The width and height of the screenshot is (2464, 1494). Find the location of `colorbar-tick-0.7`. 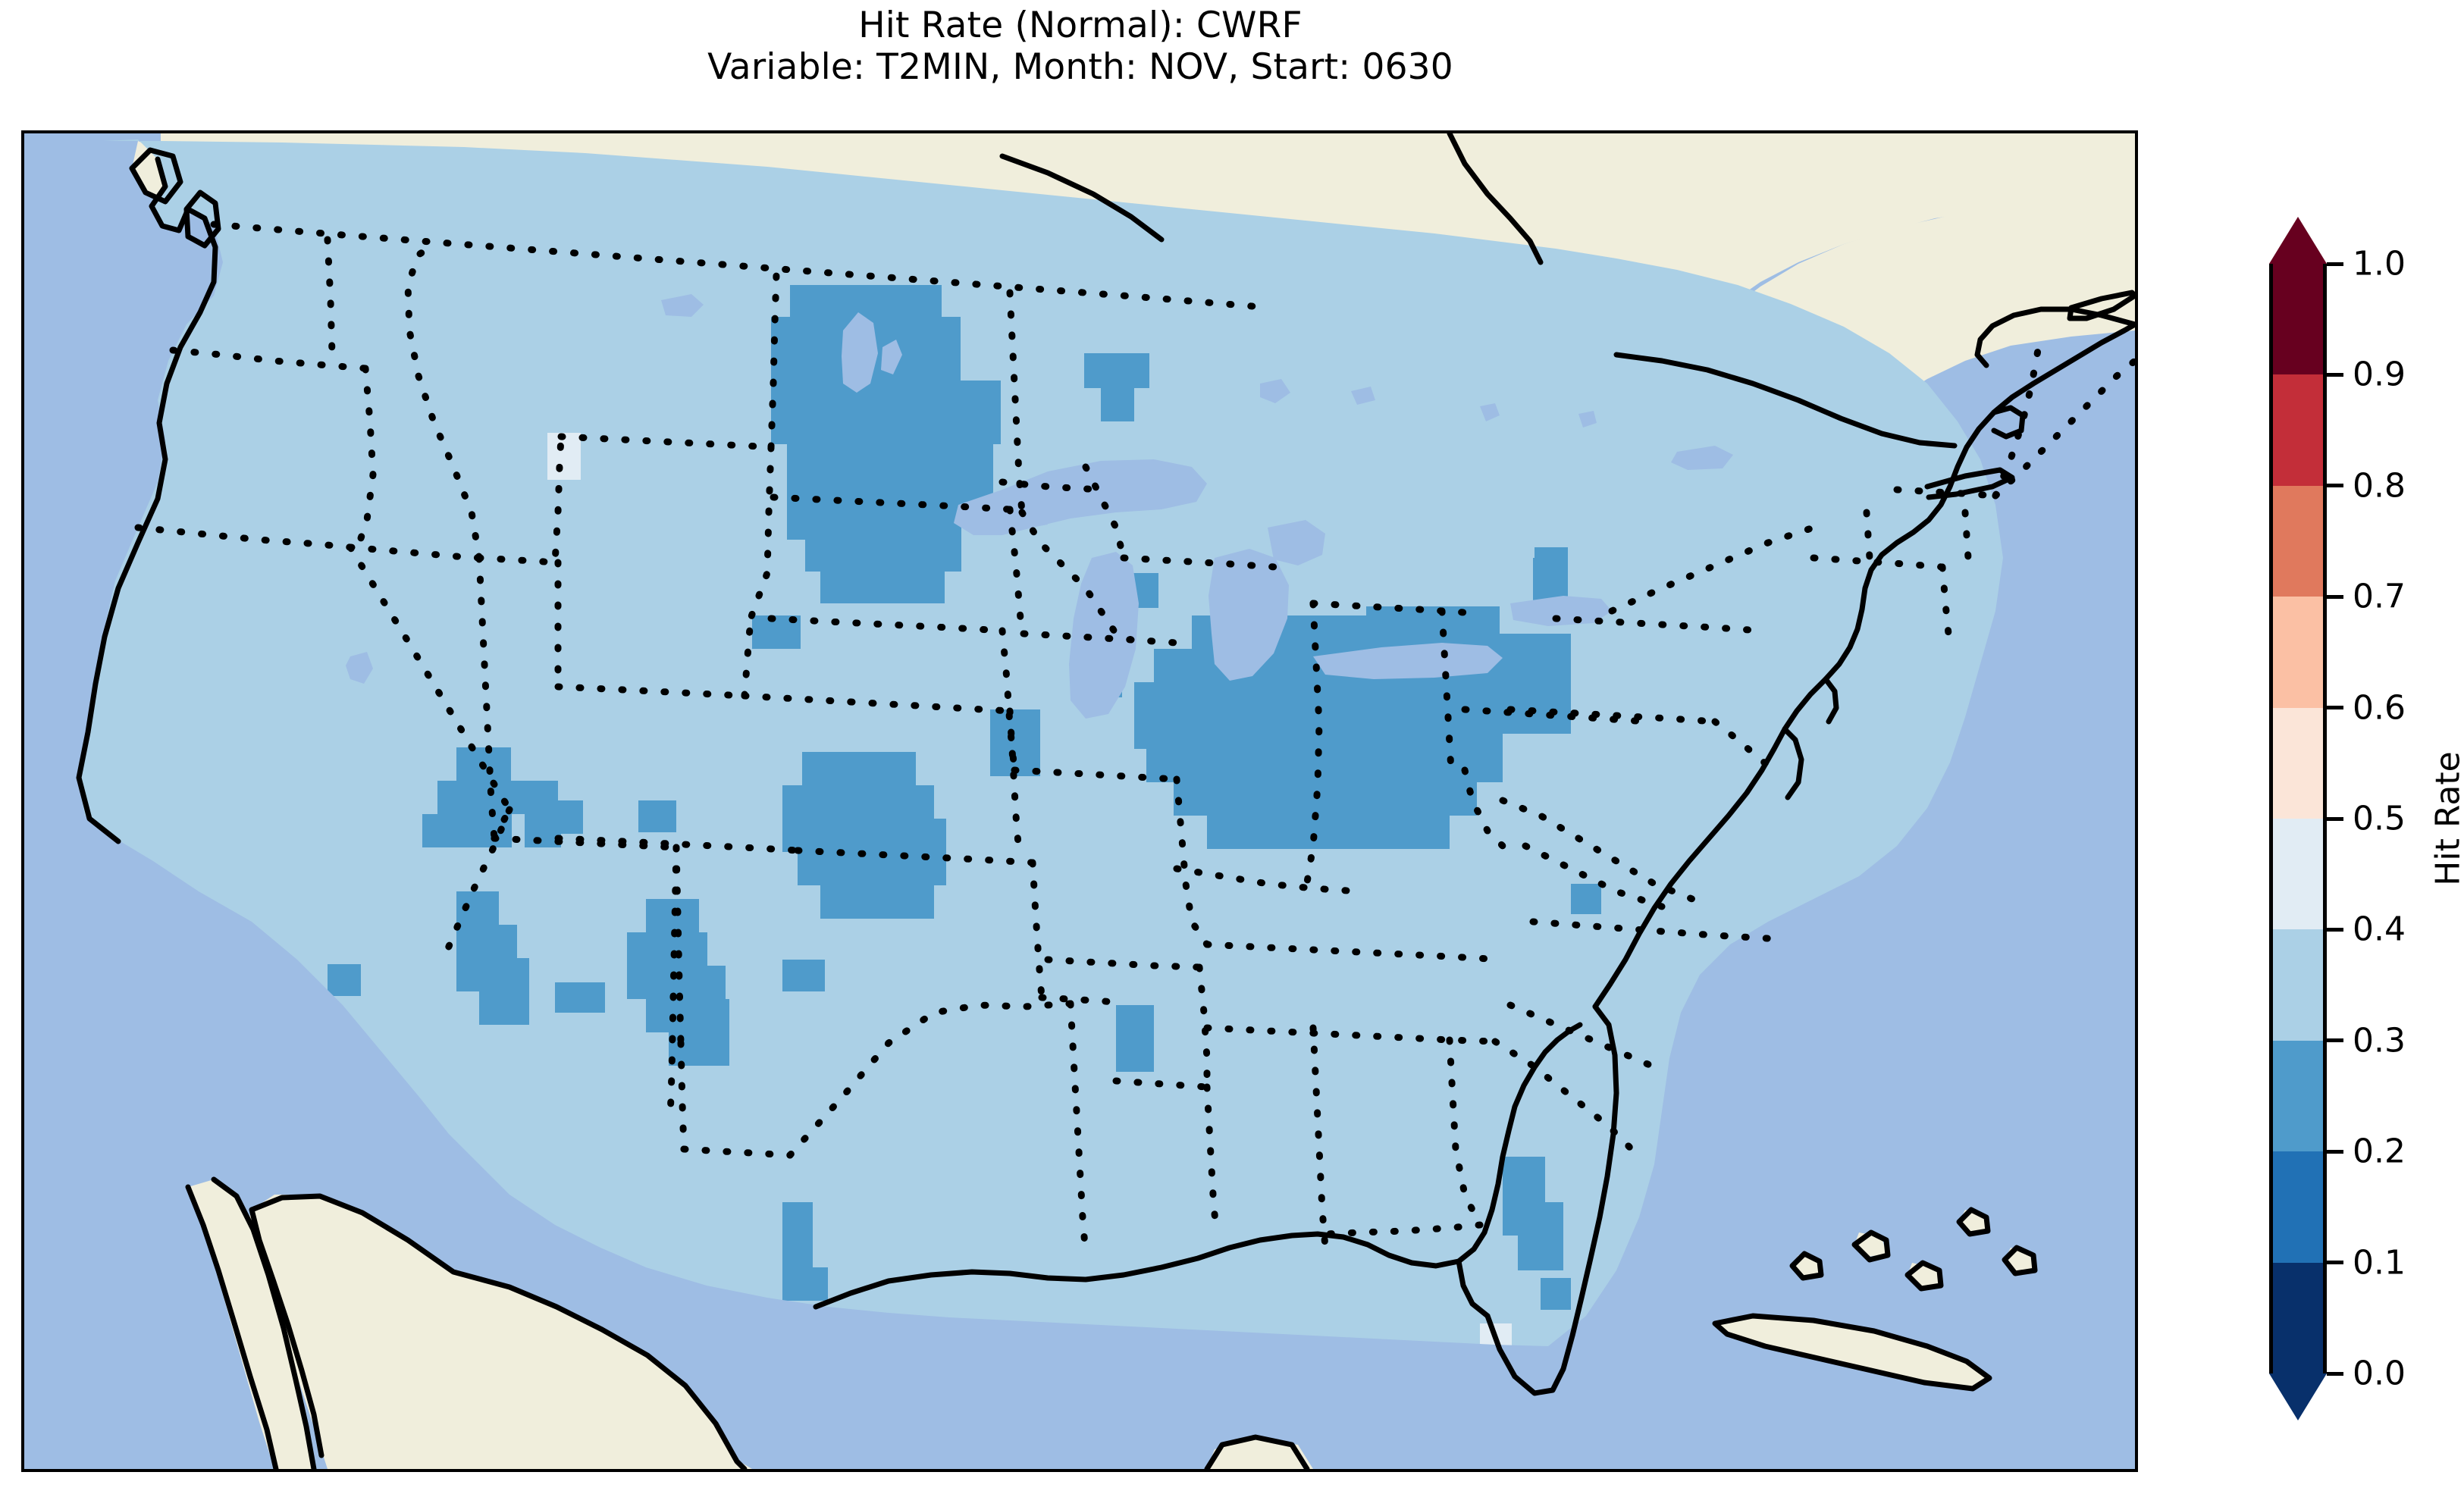

colorbar-tick-0.7 is located at coordinates (2335, 596).